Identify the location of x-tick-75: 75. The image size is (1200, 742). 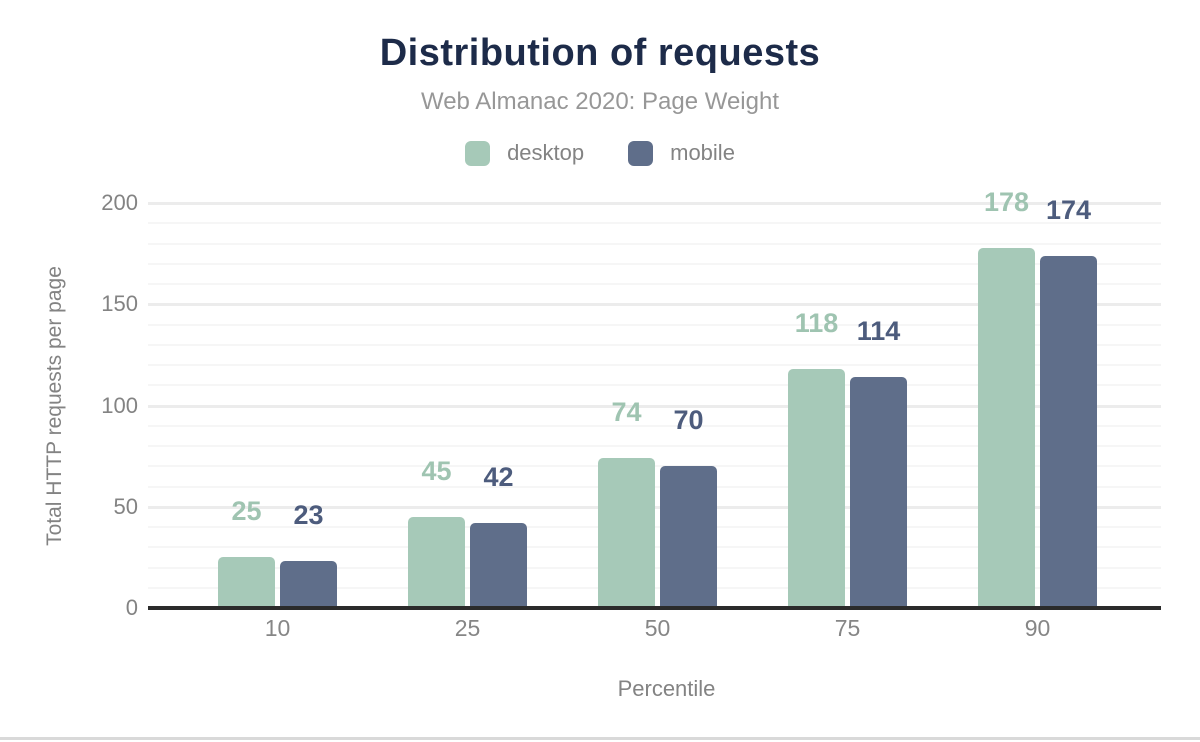
(847, 628).